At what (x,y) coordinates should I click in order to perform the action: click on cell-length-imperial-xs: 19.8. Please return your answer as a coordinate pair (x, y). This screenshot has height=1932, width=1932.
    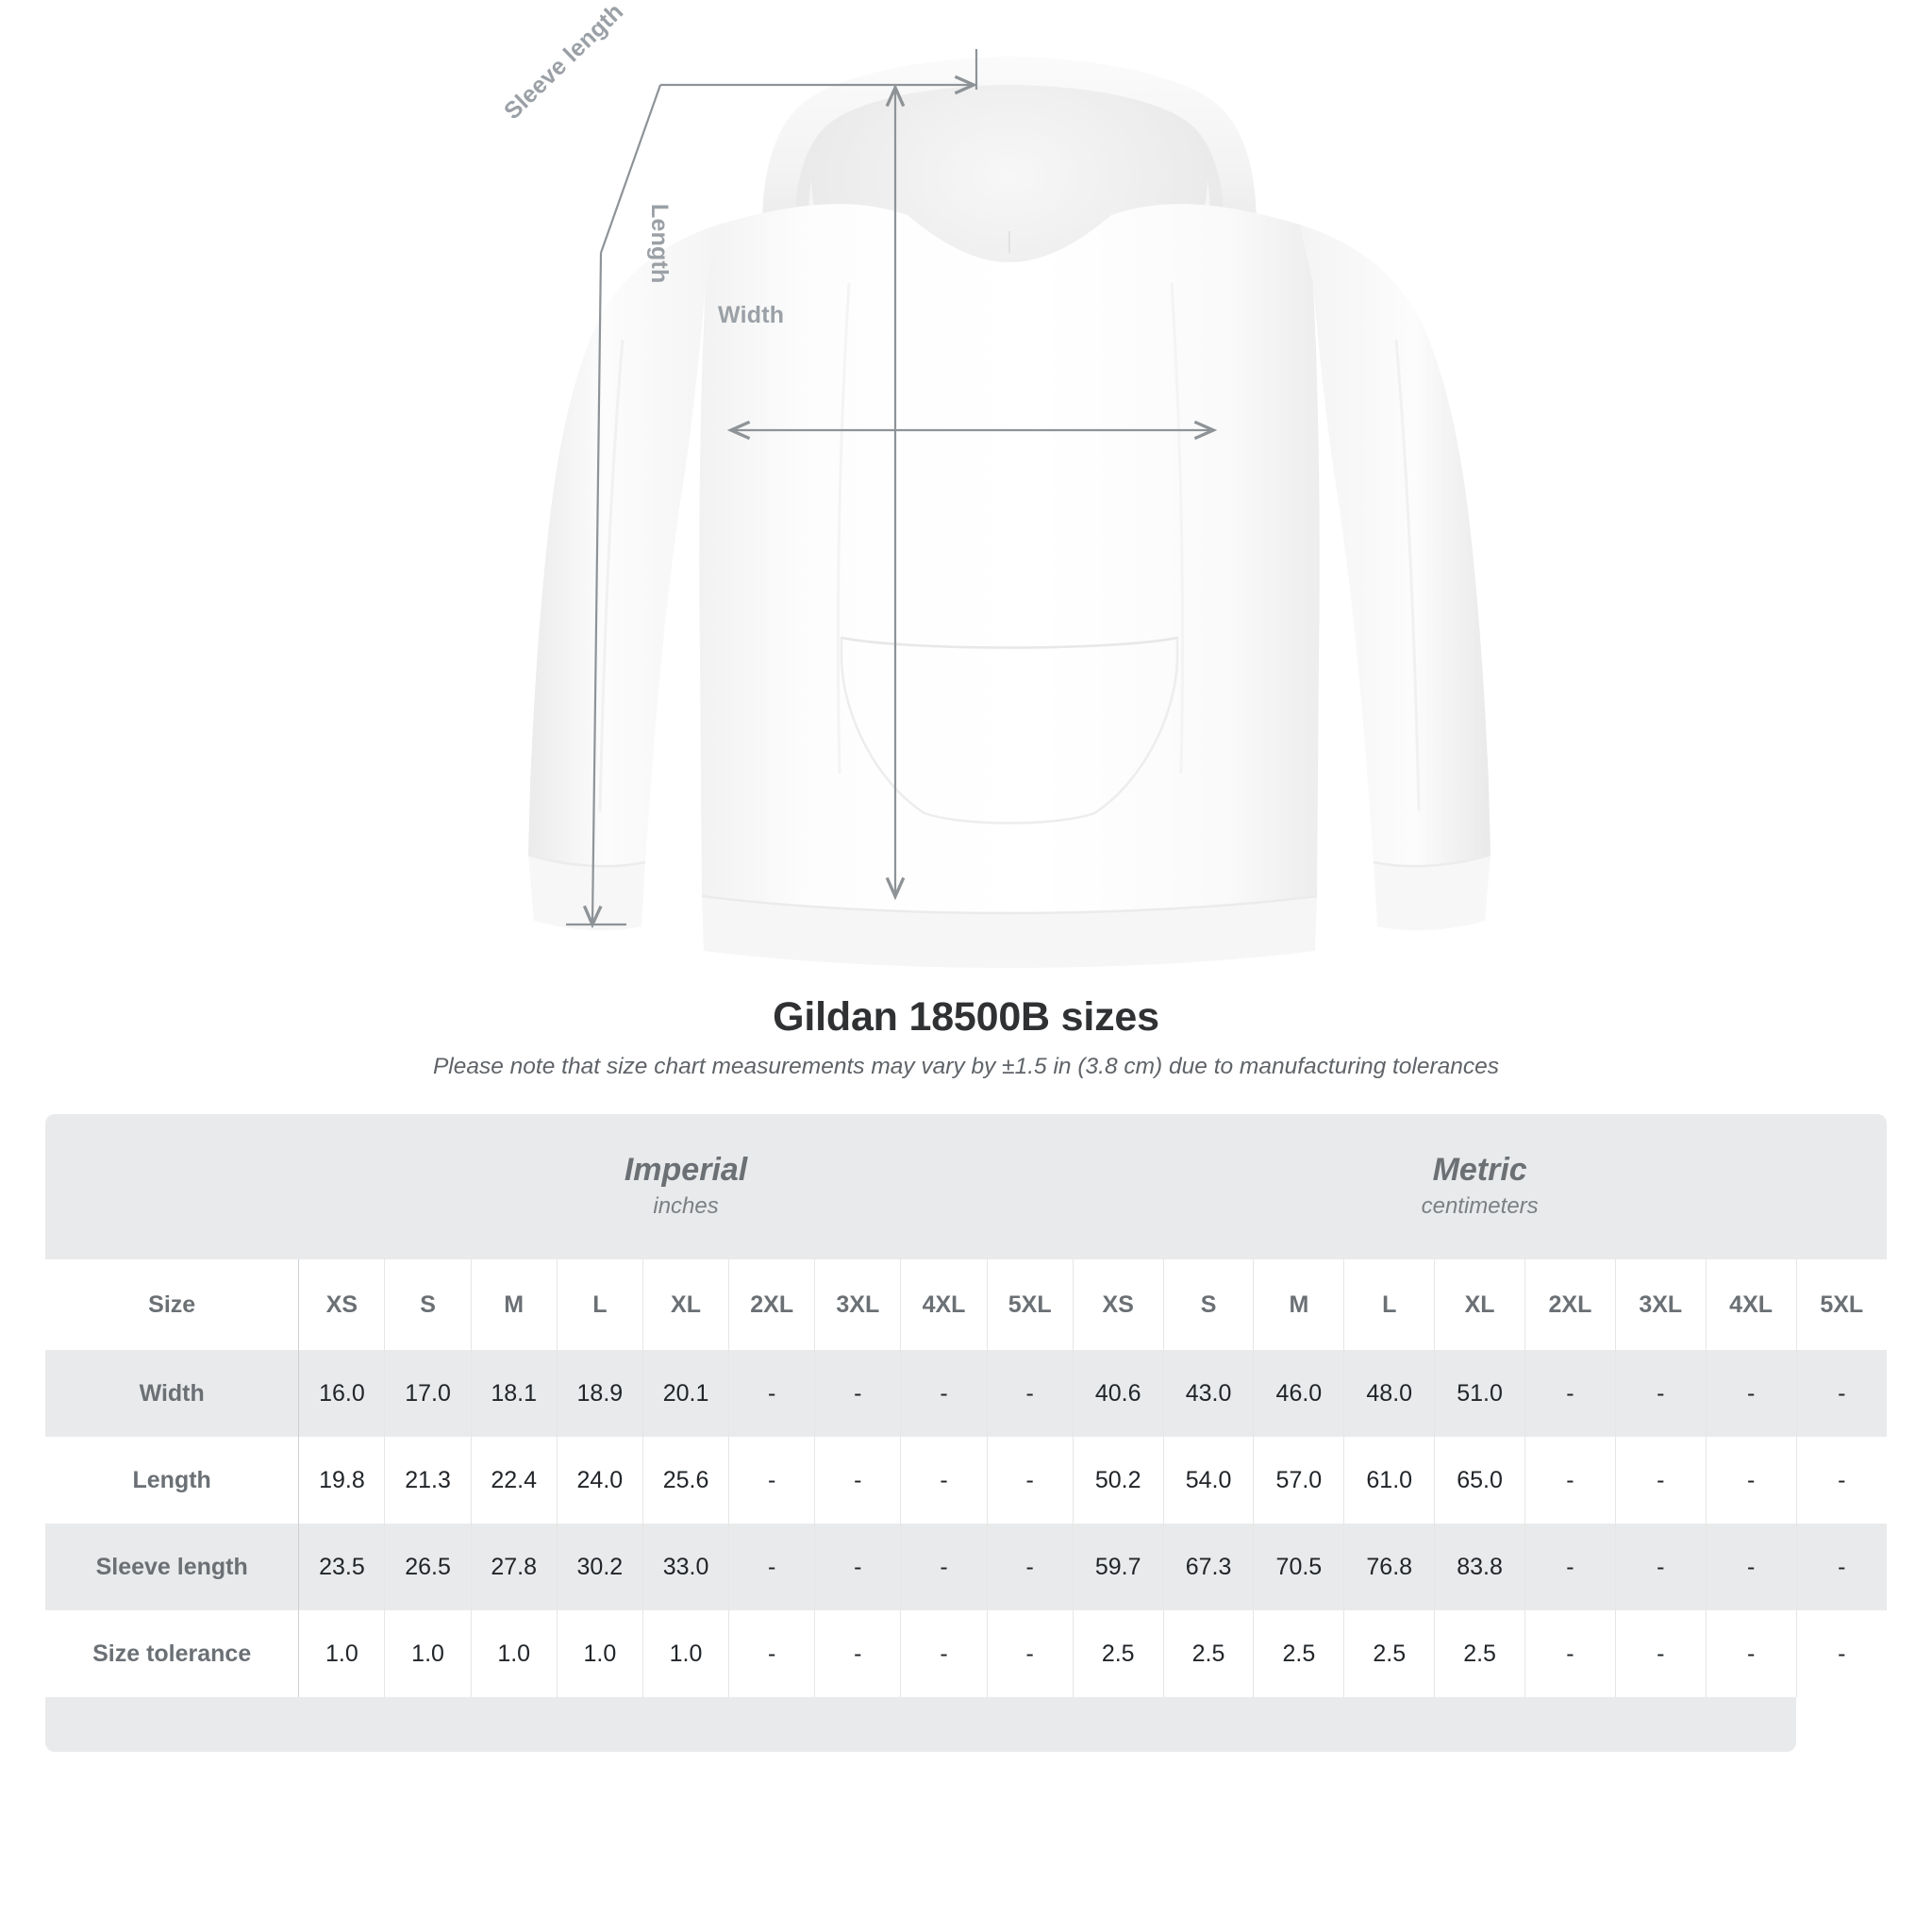
    Looking at the image, I should click on (342, 1481).